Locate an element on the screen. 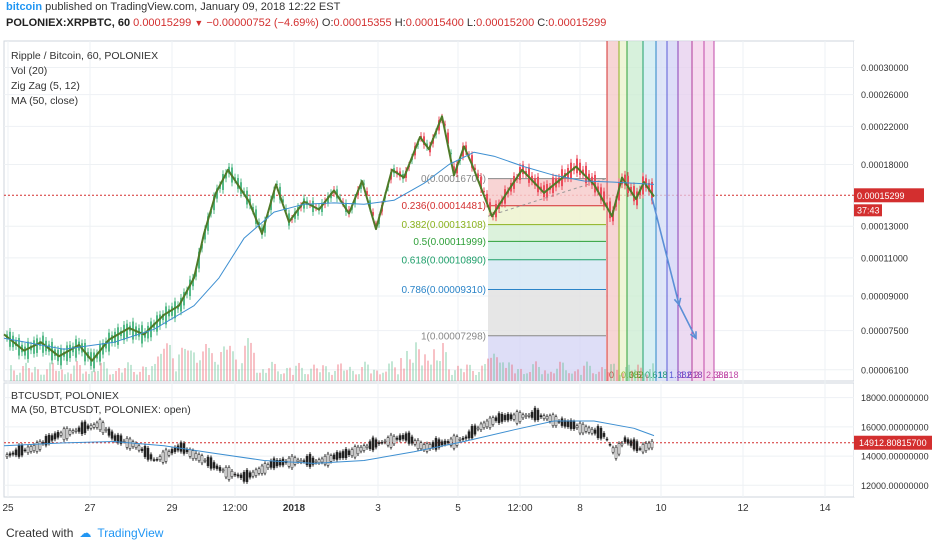 The width and height of the screenshot is (932, 550). fib-level-label: 0.786(0.00009310) is located at coordinates (443, 290).